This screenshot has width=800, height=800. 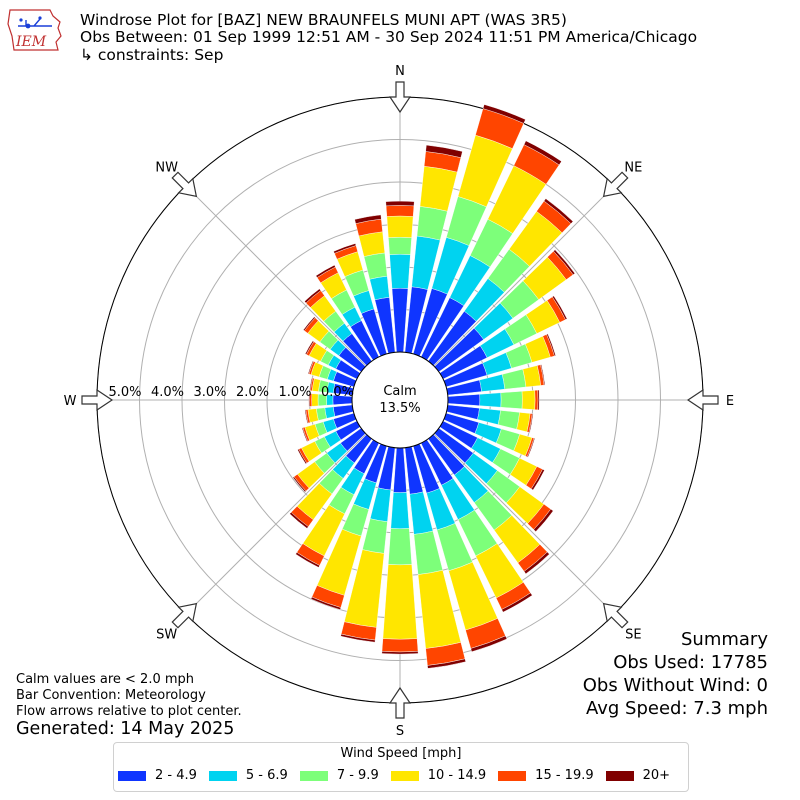 What do you see at coordinates (184, 184) in the screenshot?
I see `flow-arrow-nw-icon` at bounding box center [184, 184].